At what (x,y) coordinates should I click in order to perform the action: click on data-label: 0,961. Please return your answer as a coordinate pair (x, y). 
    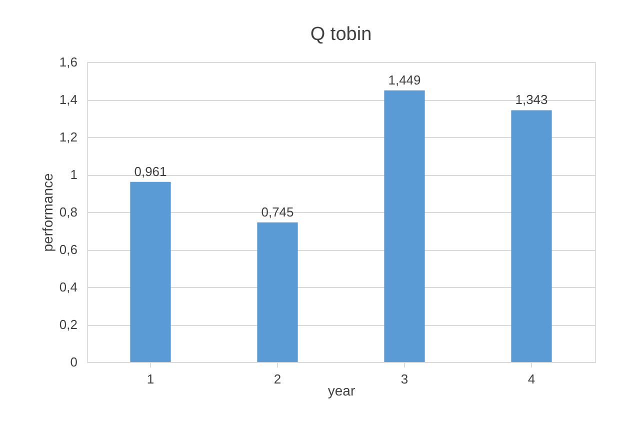
    Looking at the image, I should click on (150, 171).